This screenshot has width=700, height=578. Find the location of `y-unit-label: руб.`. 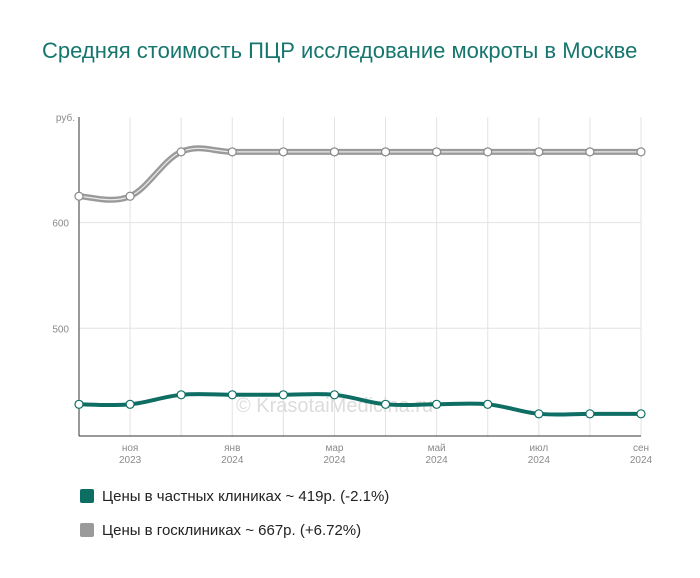

y-unit-label: руб. is located at coordinates (65, 118).